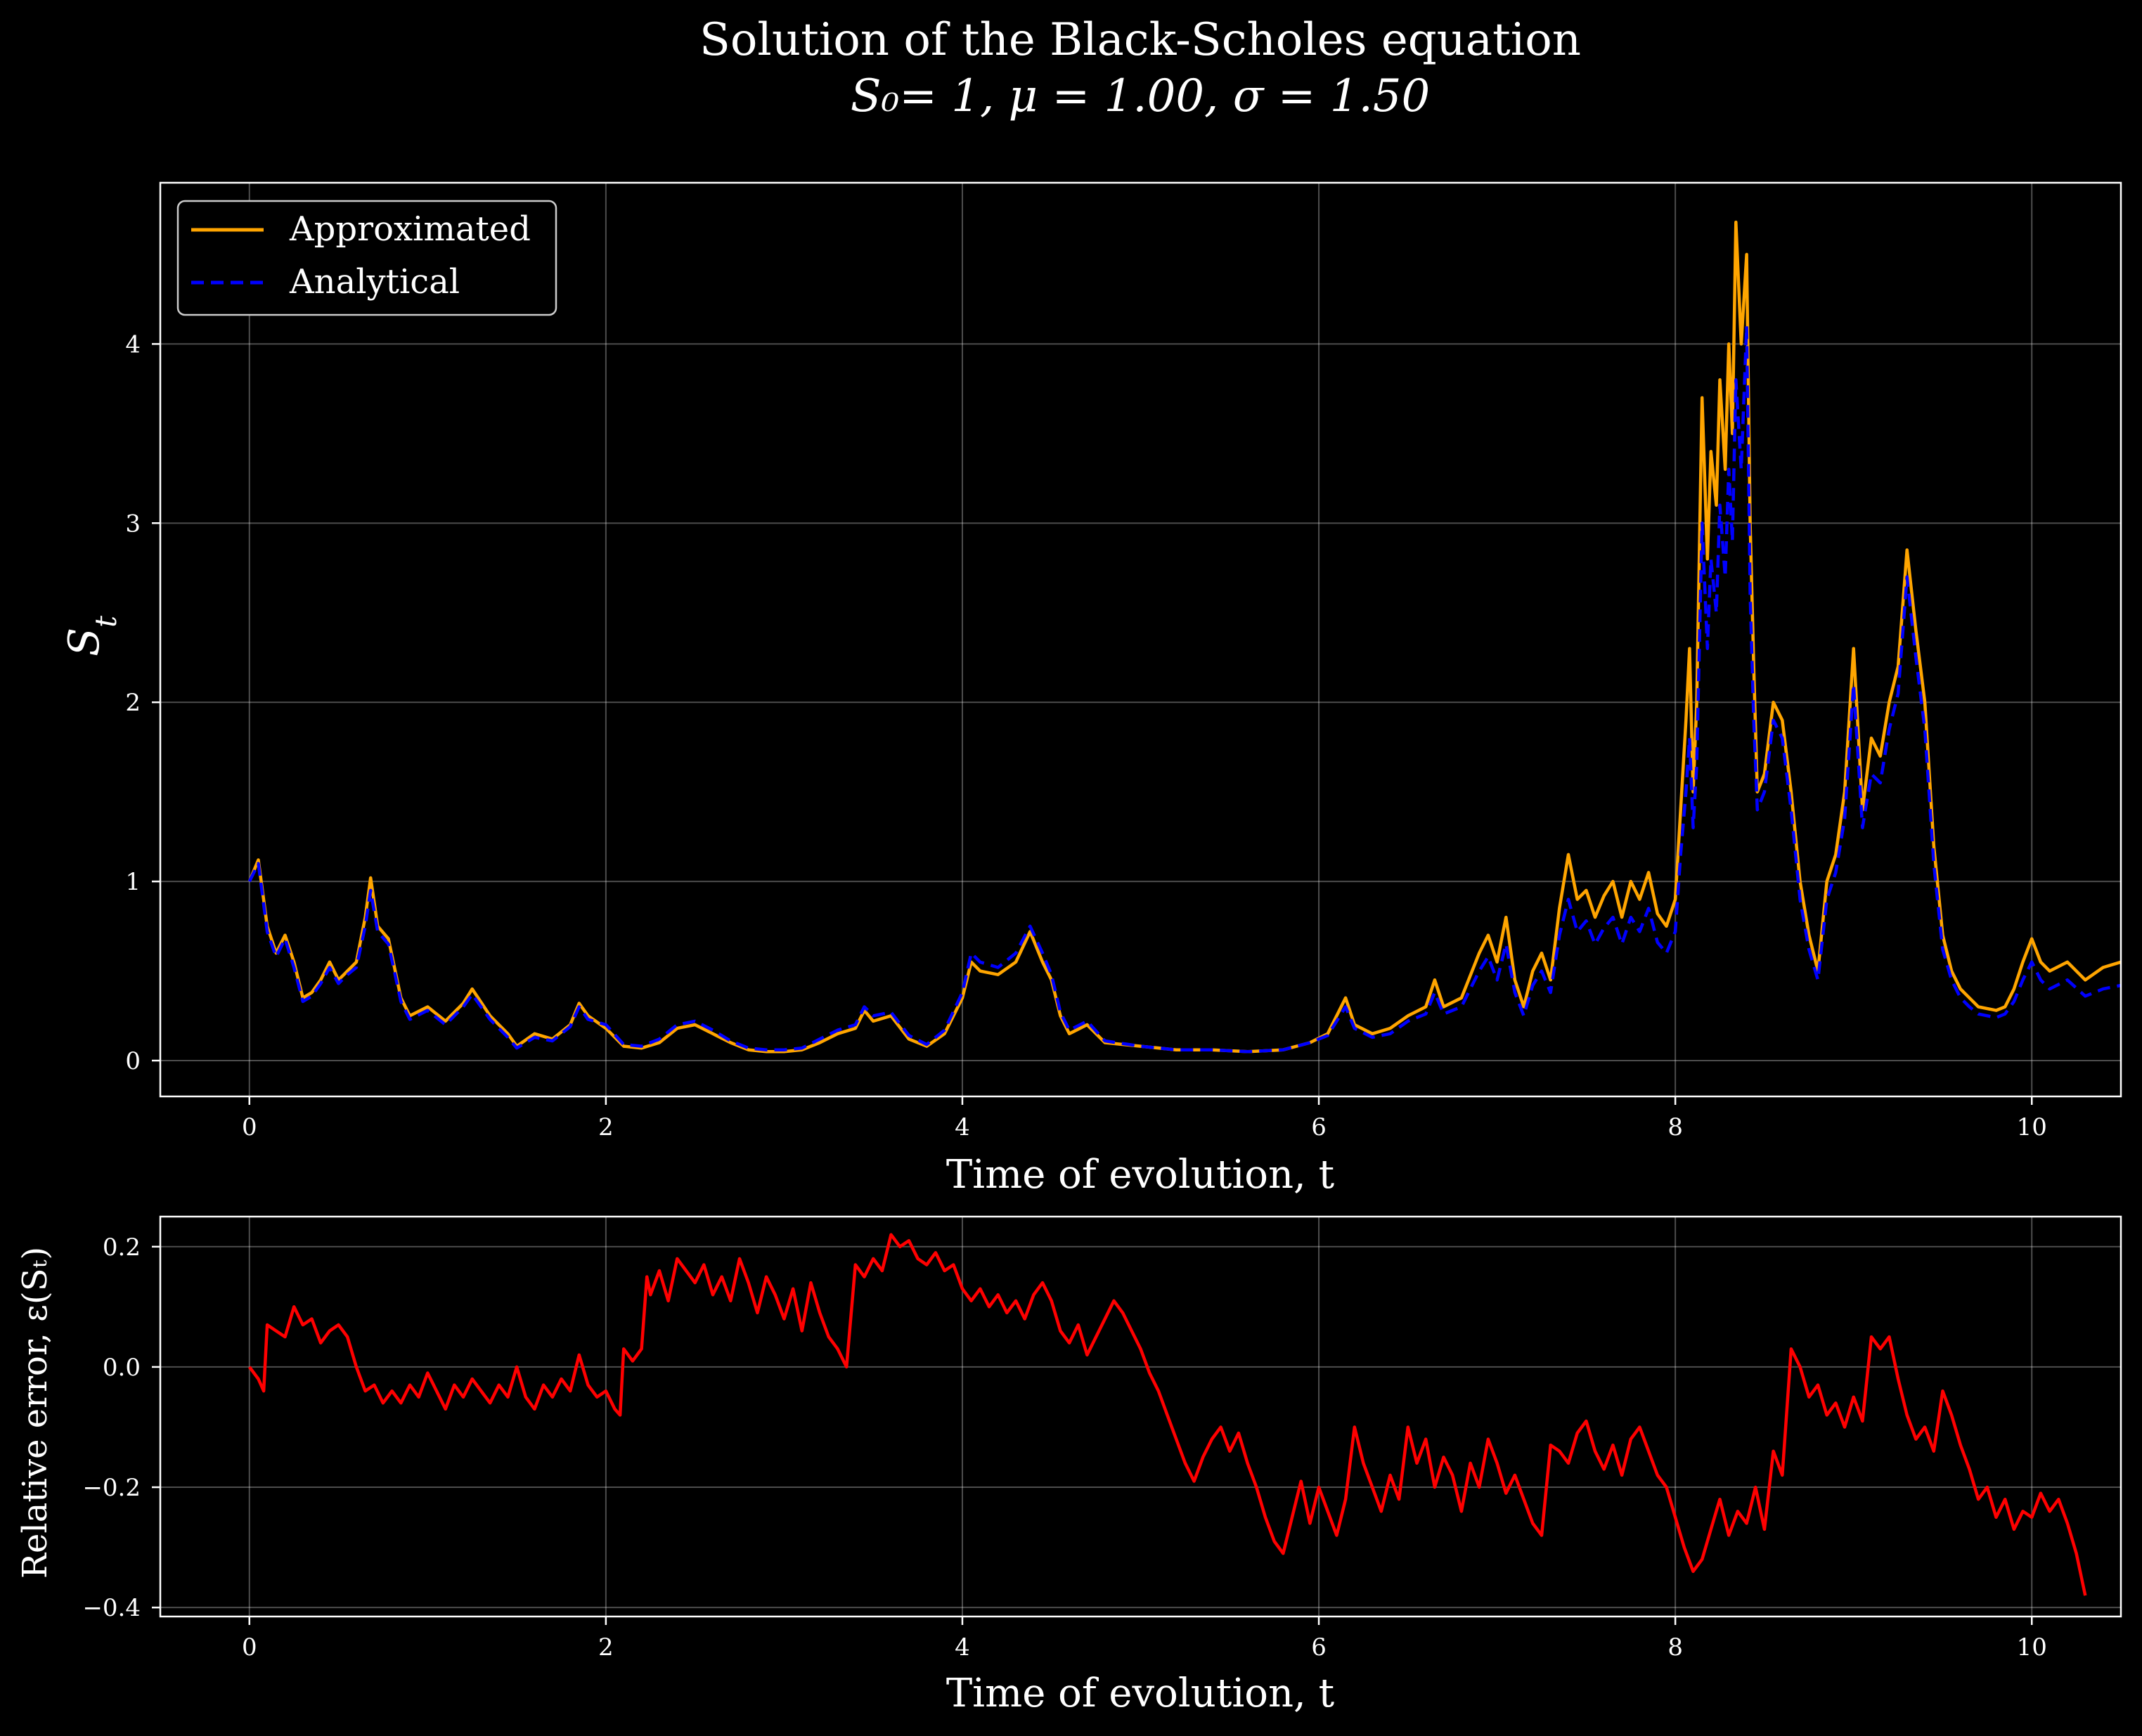  Describe the element at coordinates (1140, 96) in the screenshot. I see `chart-subtitle: S₀= 1, μ = 1.00, σ = 1.50` at that location.